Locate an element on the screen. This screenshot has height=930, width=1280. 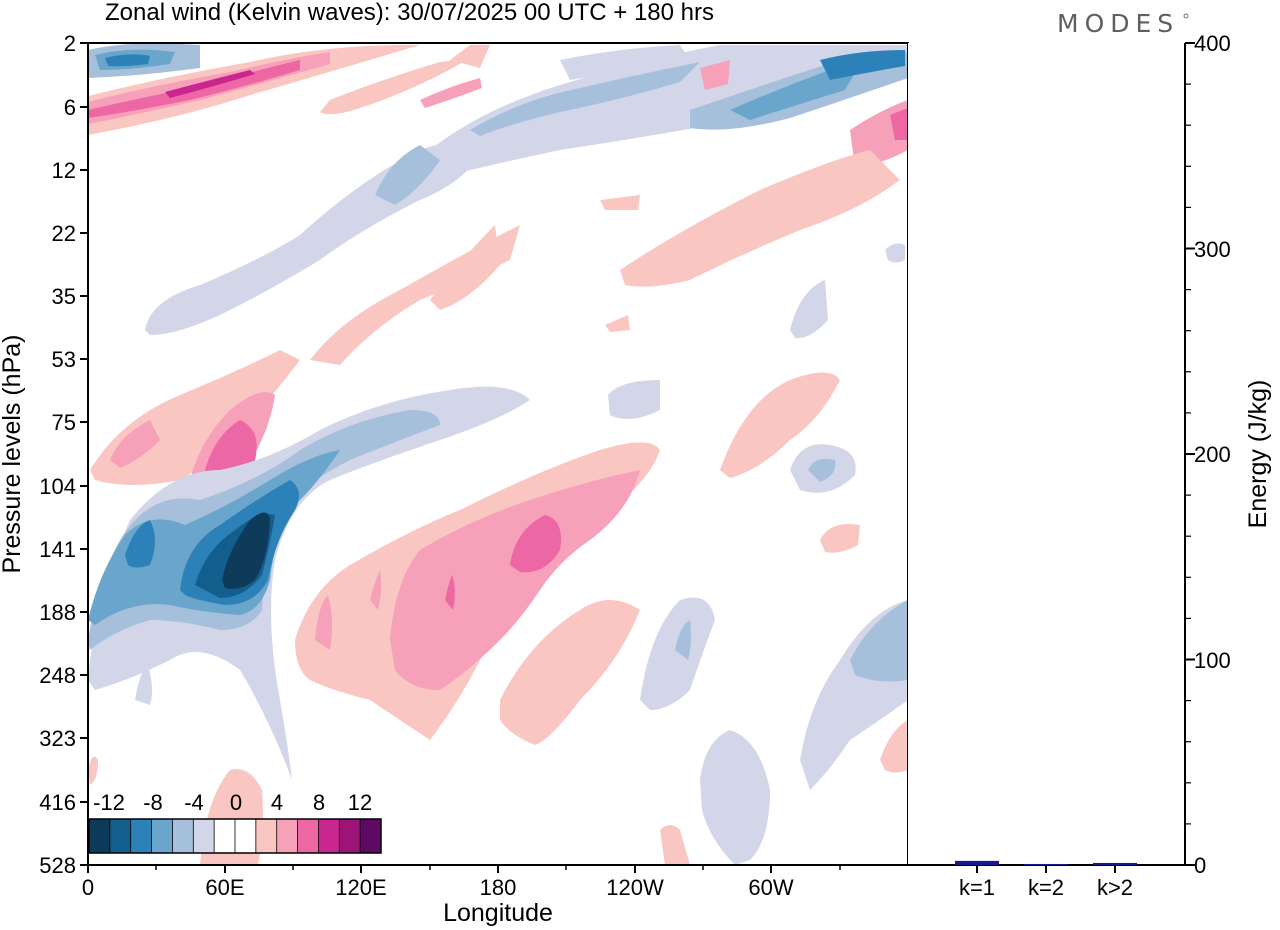
energy-tick-label: 200 is located at coordinates (1212, 454).